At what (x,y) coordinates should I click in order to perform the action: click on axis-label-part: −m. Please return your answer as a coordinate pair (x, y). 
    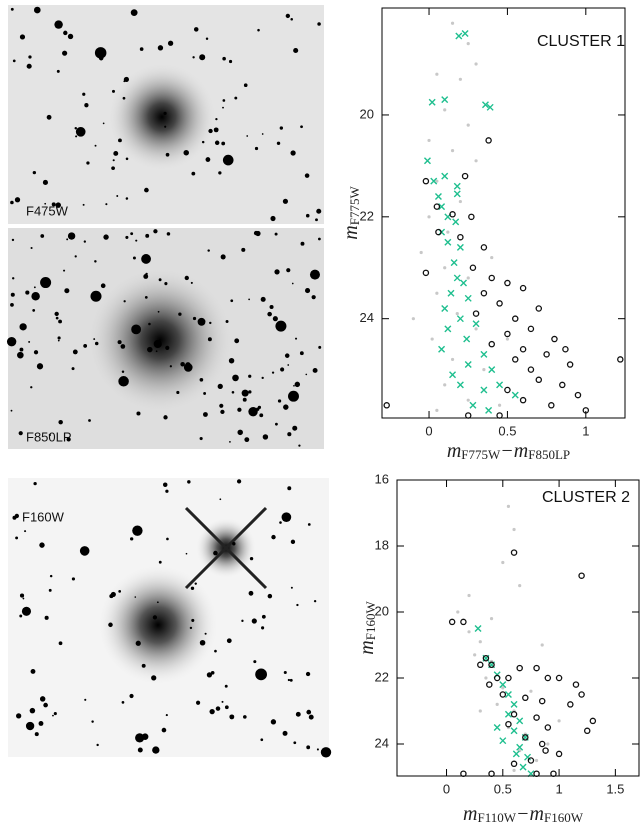
    Looking at the image, I should click on (514, 451).